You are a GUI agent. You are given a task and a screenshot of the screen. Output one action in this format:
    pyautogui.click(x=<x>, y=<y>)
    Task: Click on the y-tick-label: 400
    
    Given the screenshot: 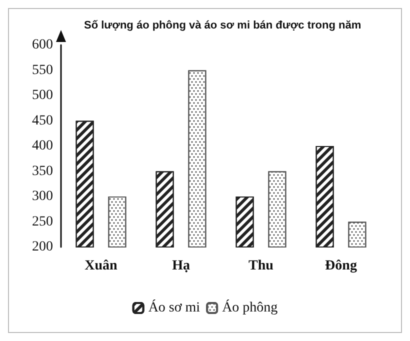 What is the action you would take?
    pyautogui.click(x=42, y=146)
    